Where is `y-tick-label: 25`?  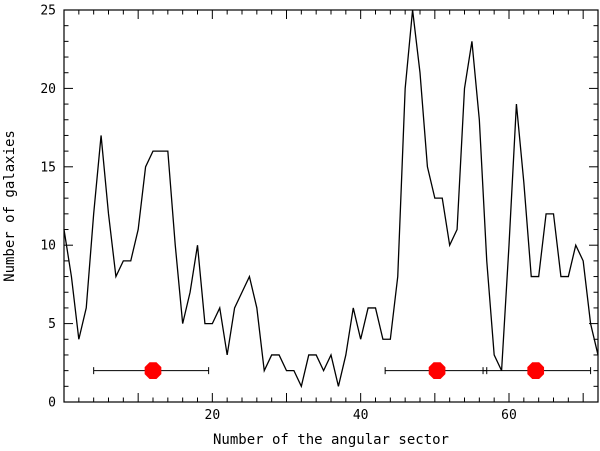 y-tick-label: 25 is located at coordinates (48, 11).